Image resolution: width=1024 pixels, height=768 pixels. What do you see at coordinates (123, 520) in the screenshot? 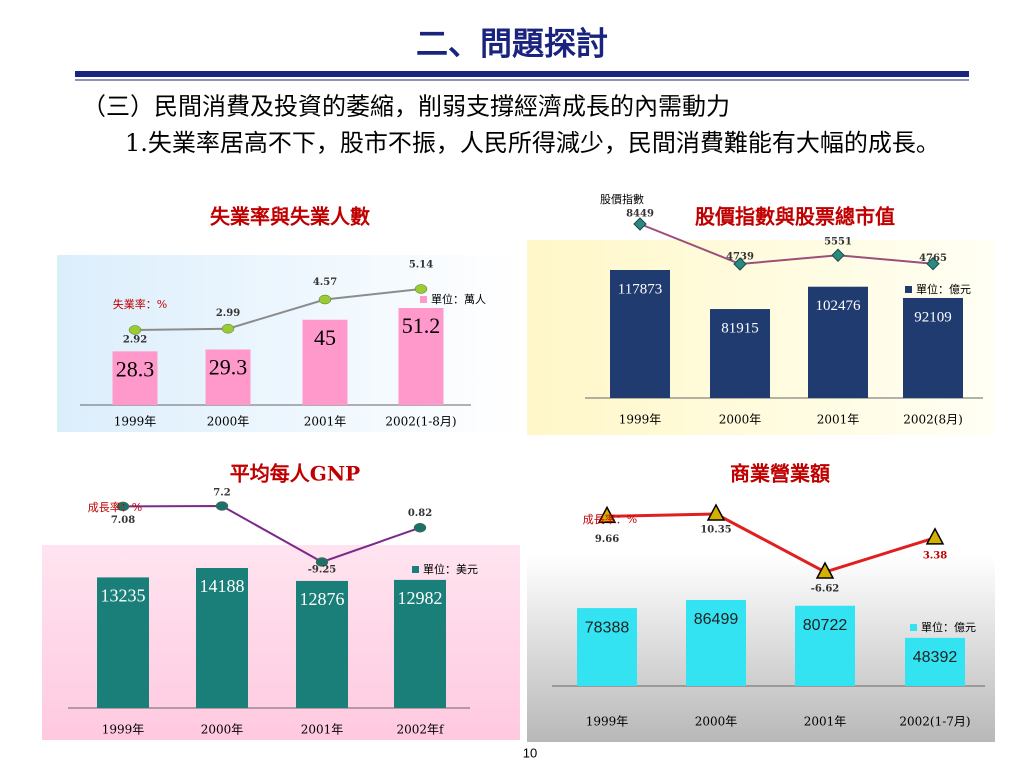
I see `line-value-label: 7.08` at bounding box center [123, 520].